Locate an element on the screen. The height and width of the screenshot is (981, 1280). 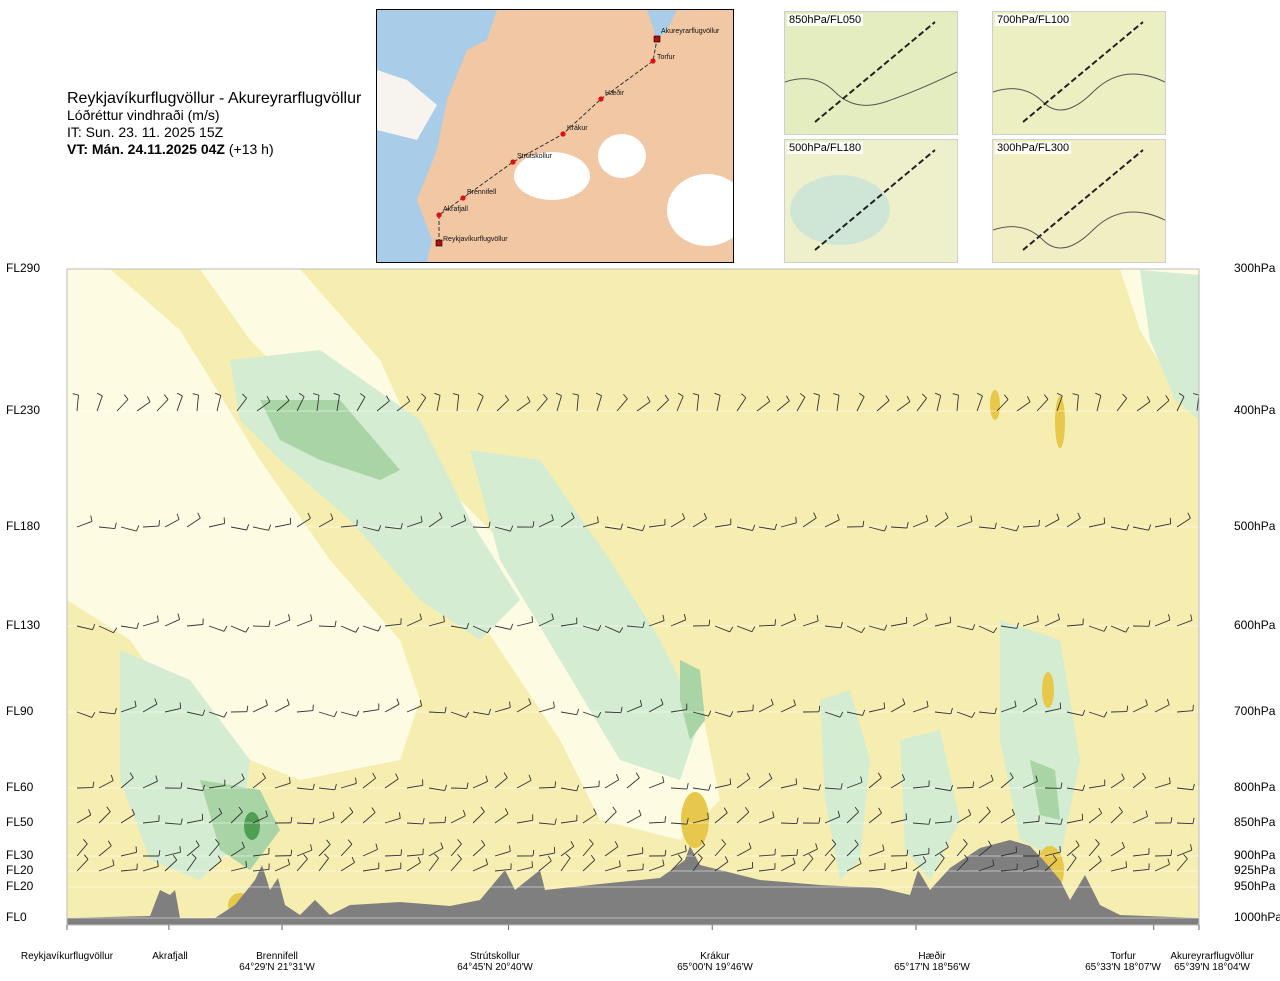
route-map-label: Akureyrarflugvöllur is located at coordinates (690, 31).